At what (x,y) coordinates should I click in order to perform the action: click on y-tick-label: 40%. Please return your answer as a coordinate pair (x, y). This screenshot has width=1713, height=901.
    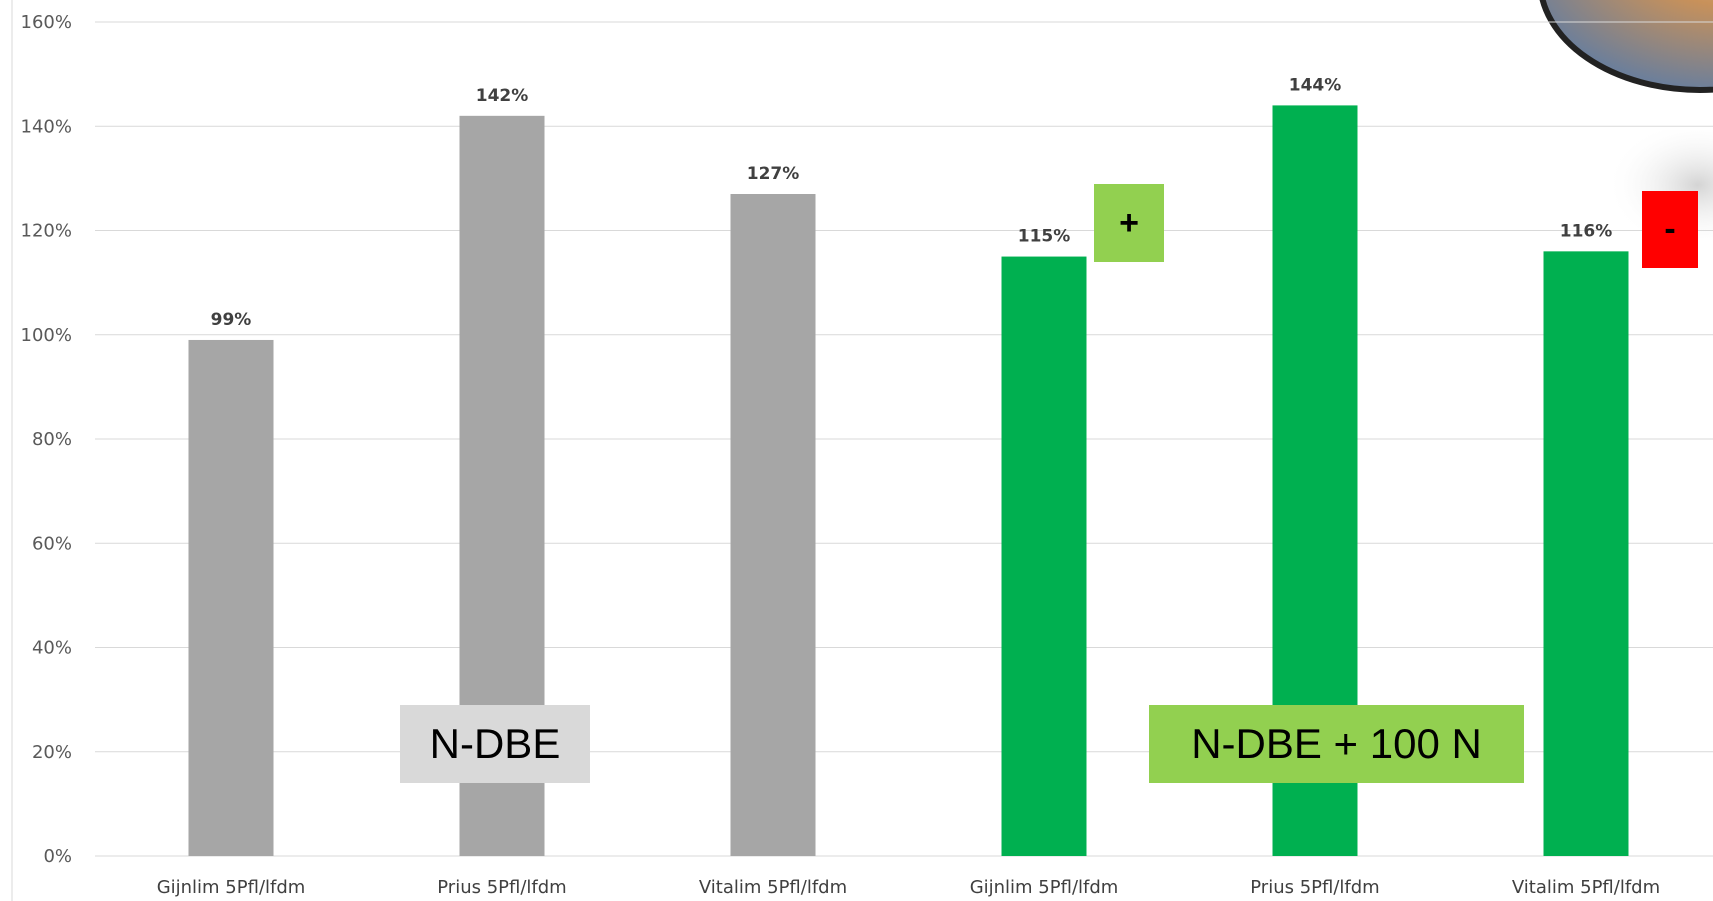
    Looking at the image, I should click on (52, 648).